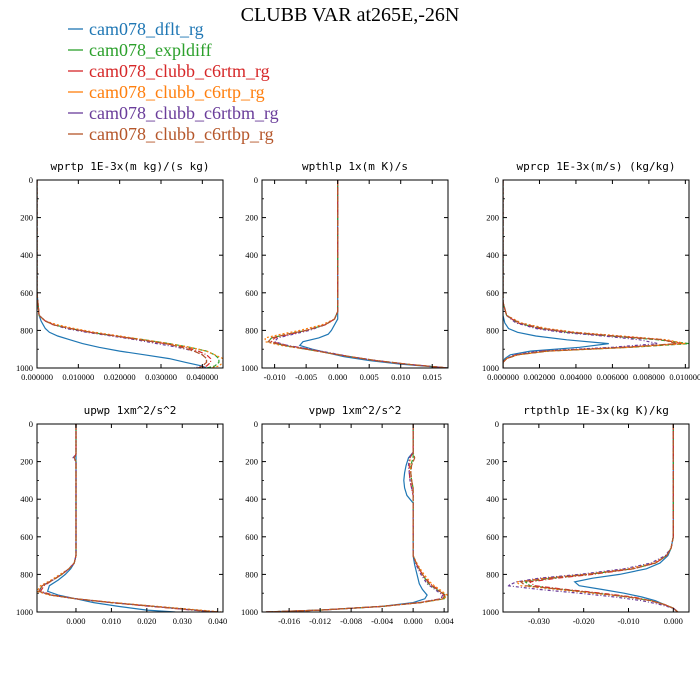 This screenshot has width=700, height=700. I want to click on legend-label: cam078_expldiff, so click(150, 50).